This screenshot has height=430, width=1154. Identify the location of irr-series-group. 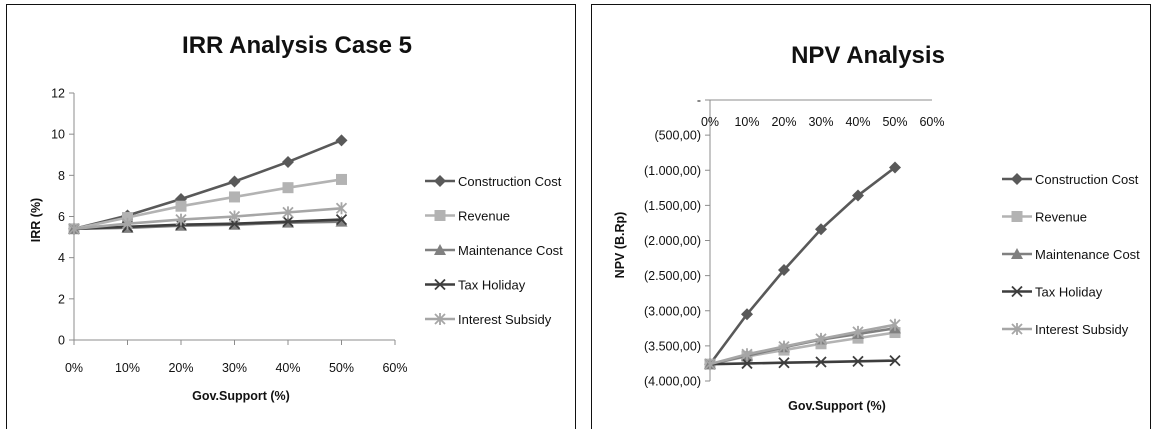
(208, 184).